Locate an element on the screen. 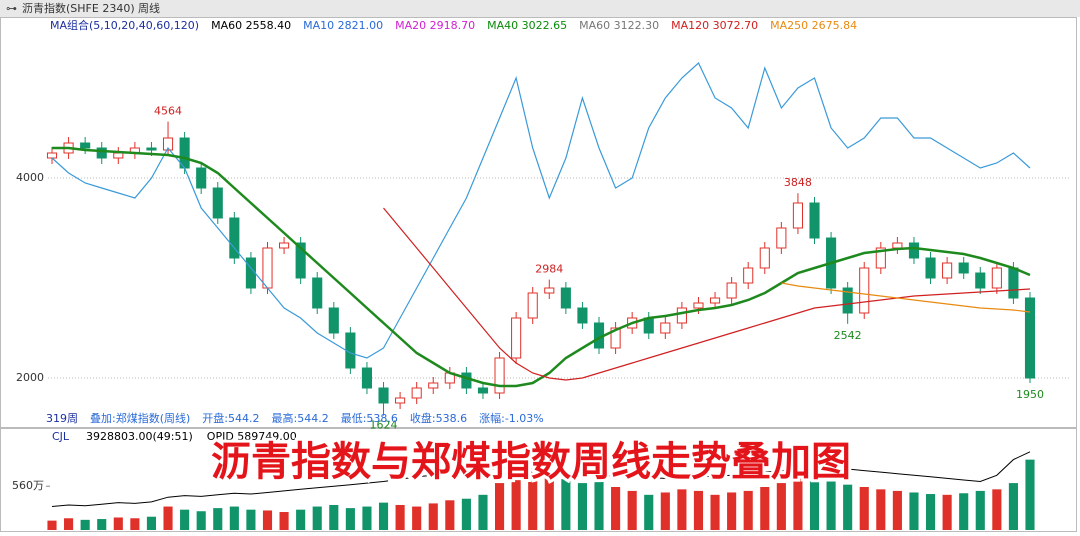 This screenshot has height=536, width=1080. extreme-label: 2542 is located at coordinates (848, 335).